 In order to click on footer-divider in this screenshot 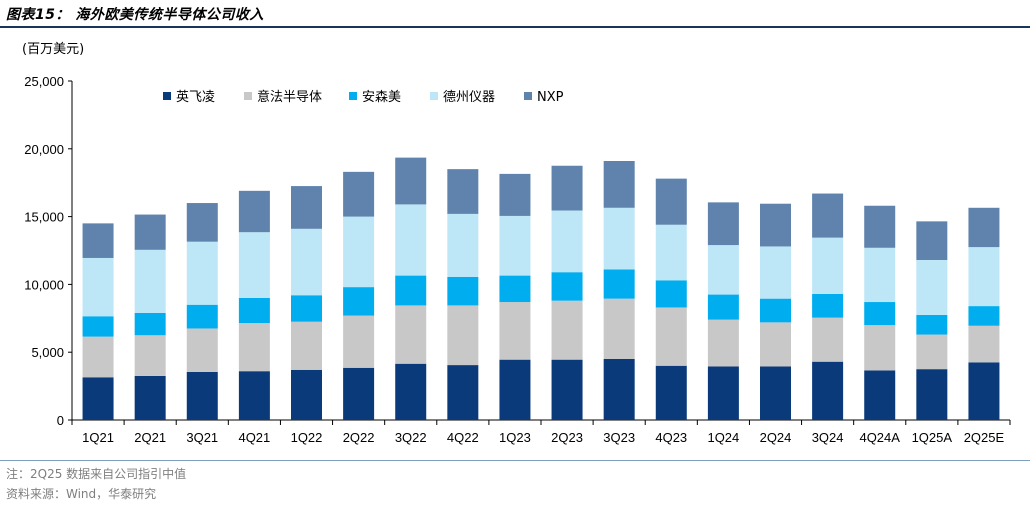, I will do `click(515, 460)`.